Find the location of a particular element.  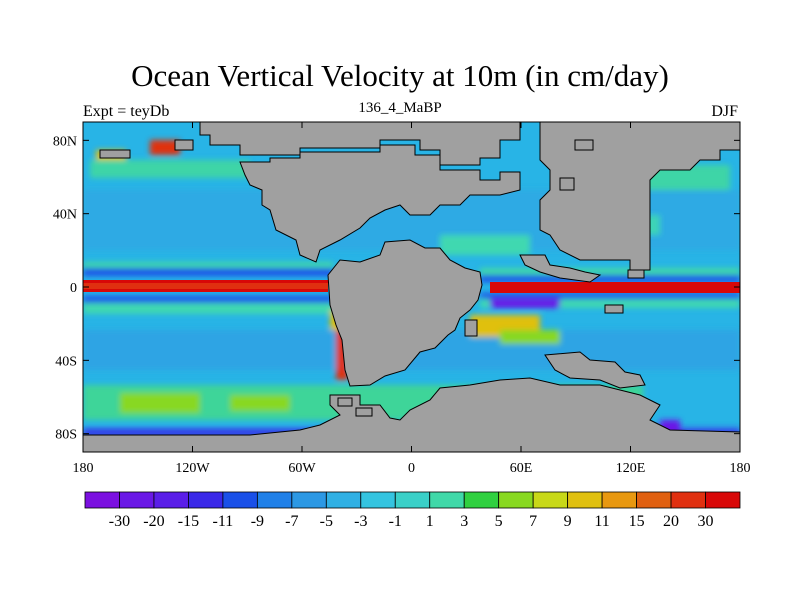

x-tick-label: 0 is located at coordinates (411, 468).